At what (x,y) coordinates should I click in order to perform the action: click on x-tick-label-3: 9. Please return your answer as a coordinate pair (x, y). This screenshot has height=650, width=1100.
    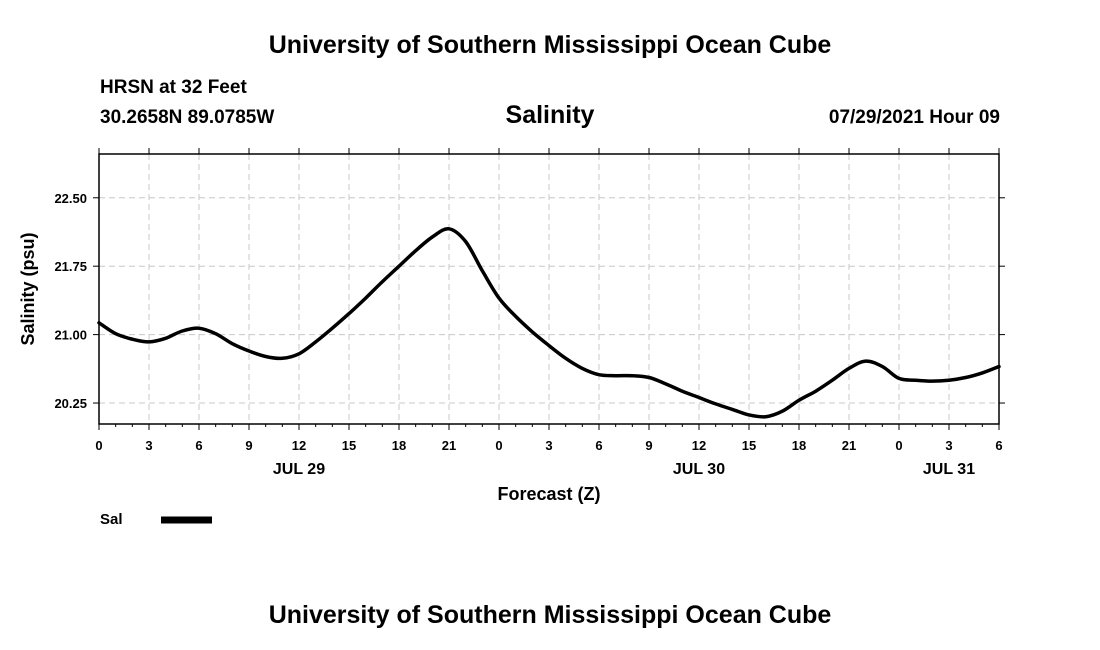
    Looking at the image, I should click on (248, 445).